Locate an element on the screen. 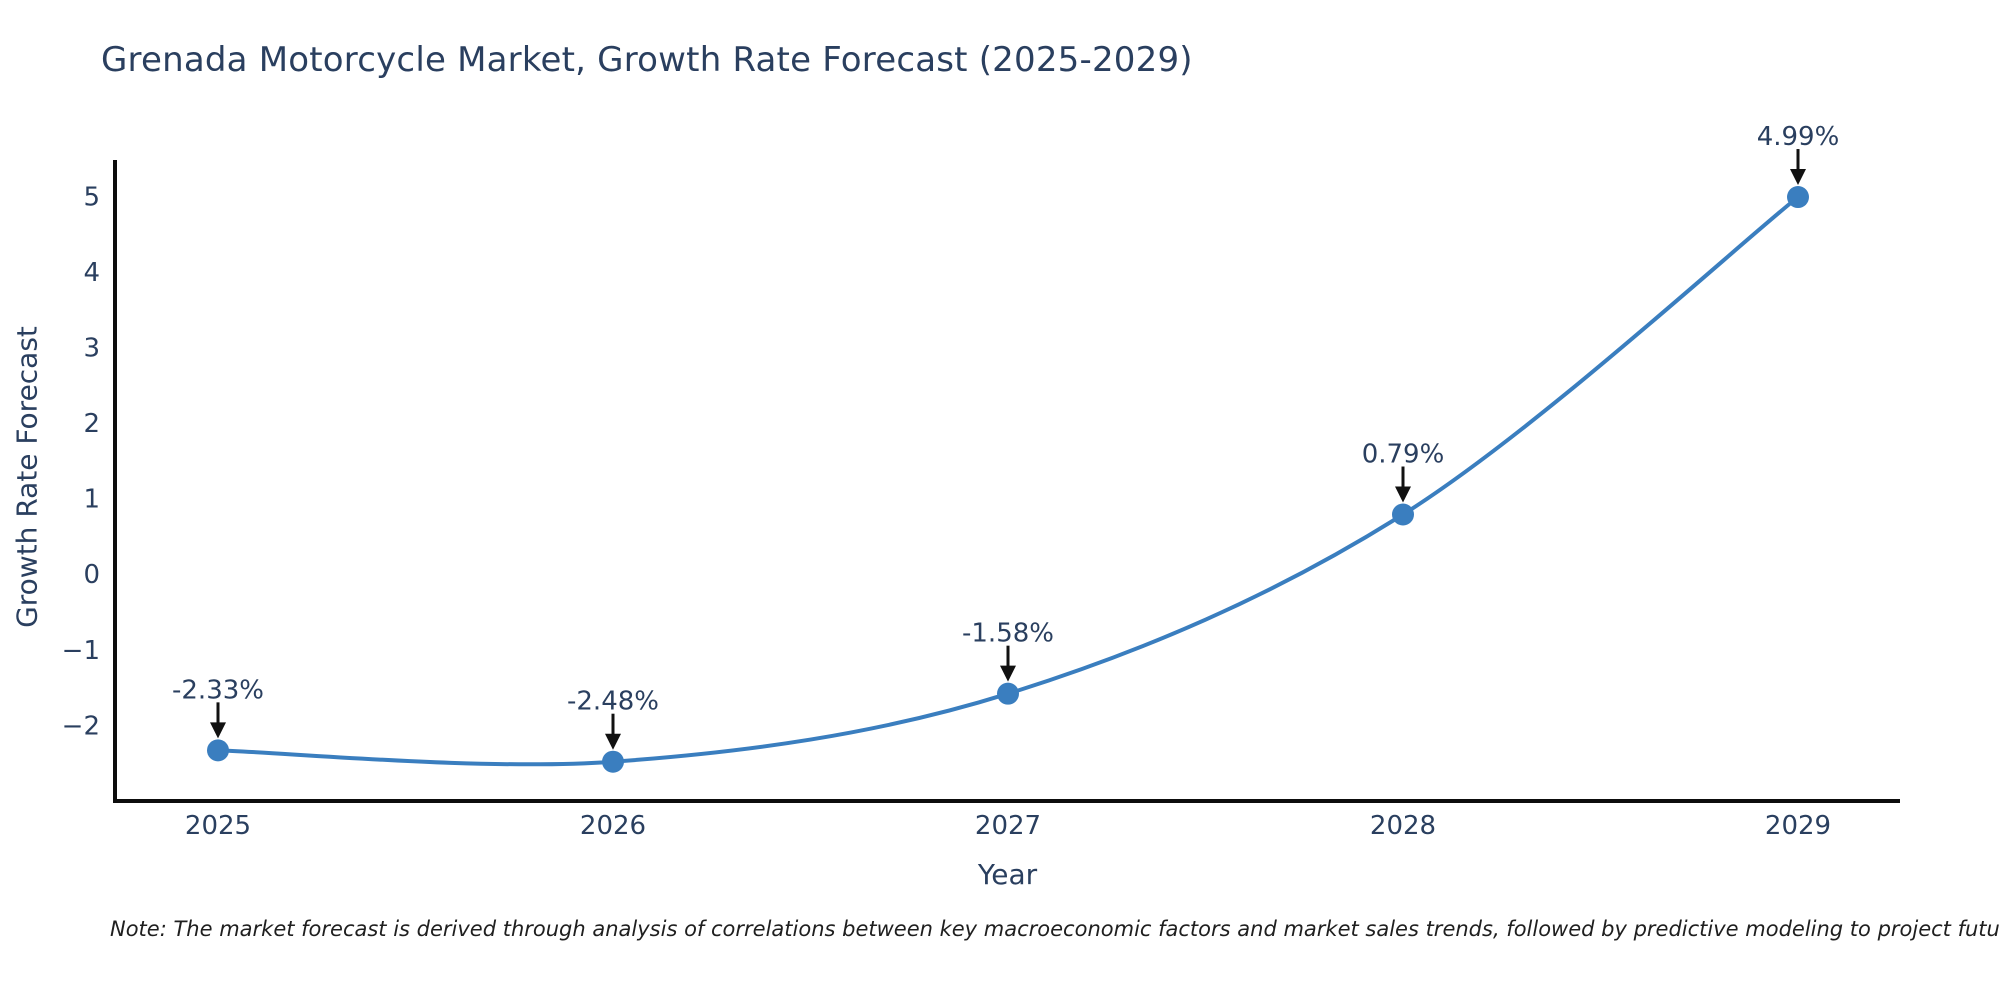 This screenshot has width=2000, height=1000. y-tick-label: 2 is located at coordinates (91, 424).